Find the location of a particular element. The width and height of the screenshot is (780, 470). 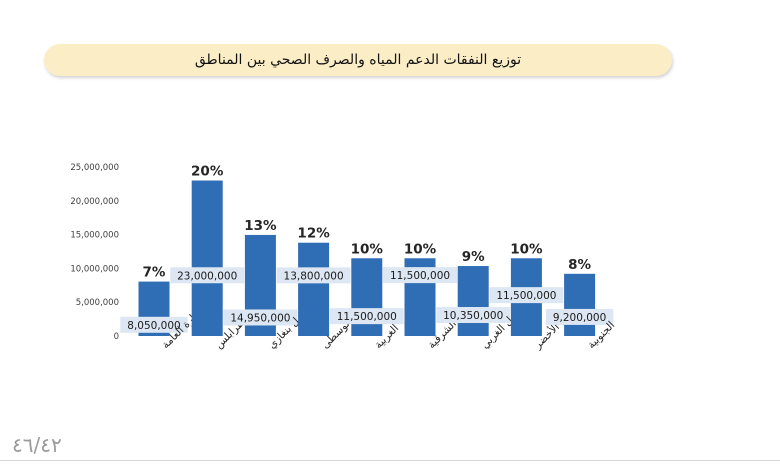

percent-label: 9% is located at coordinates (473, 257).